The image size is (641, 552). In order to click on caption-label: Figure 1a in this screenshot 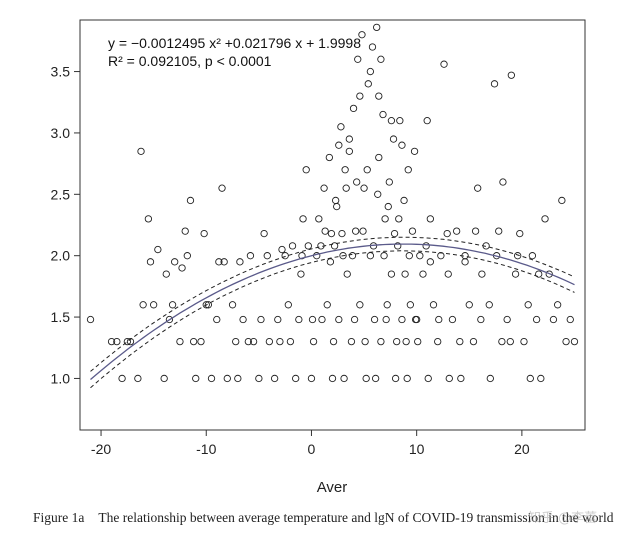, I will do `click(59, 517)`.